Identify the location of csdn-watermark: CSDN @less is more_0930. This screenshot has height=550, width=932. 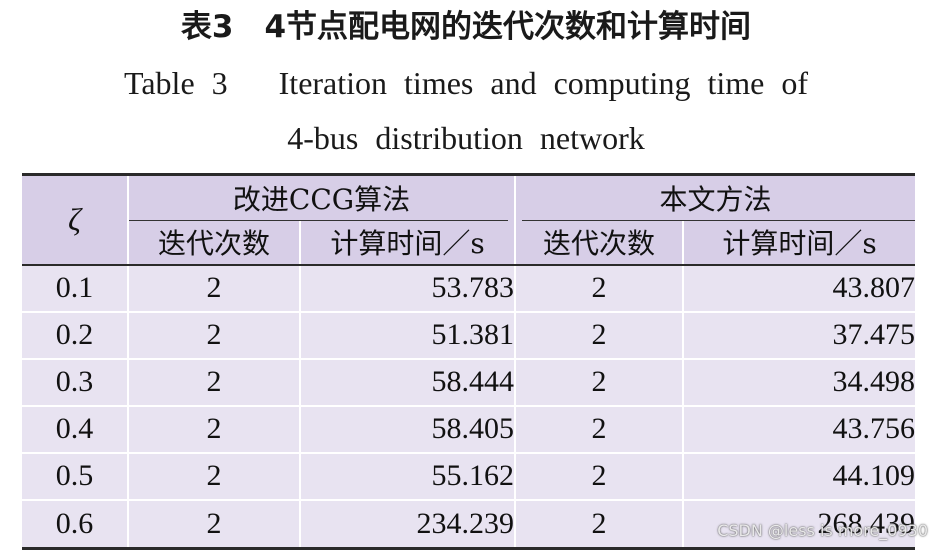
(822, 530).